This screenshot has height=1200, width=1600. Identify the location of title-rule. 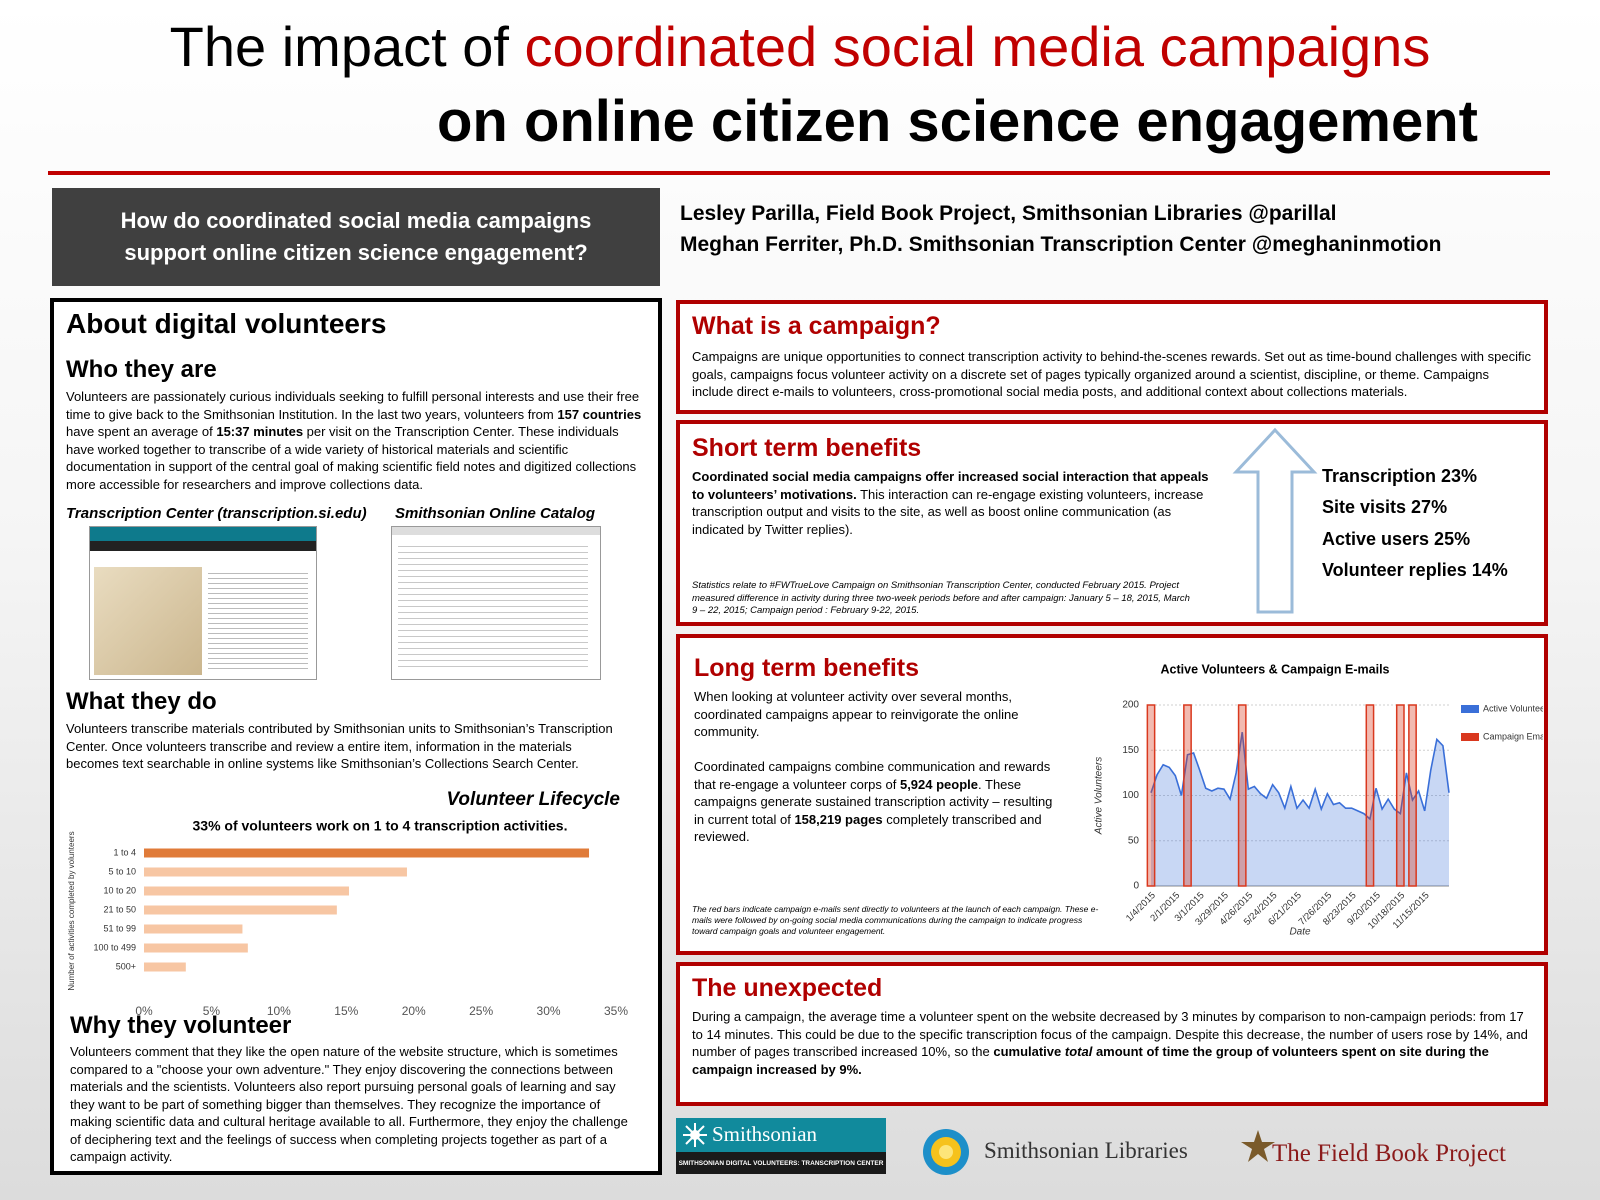
(799, 173).